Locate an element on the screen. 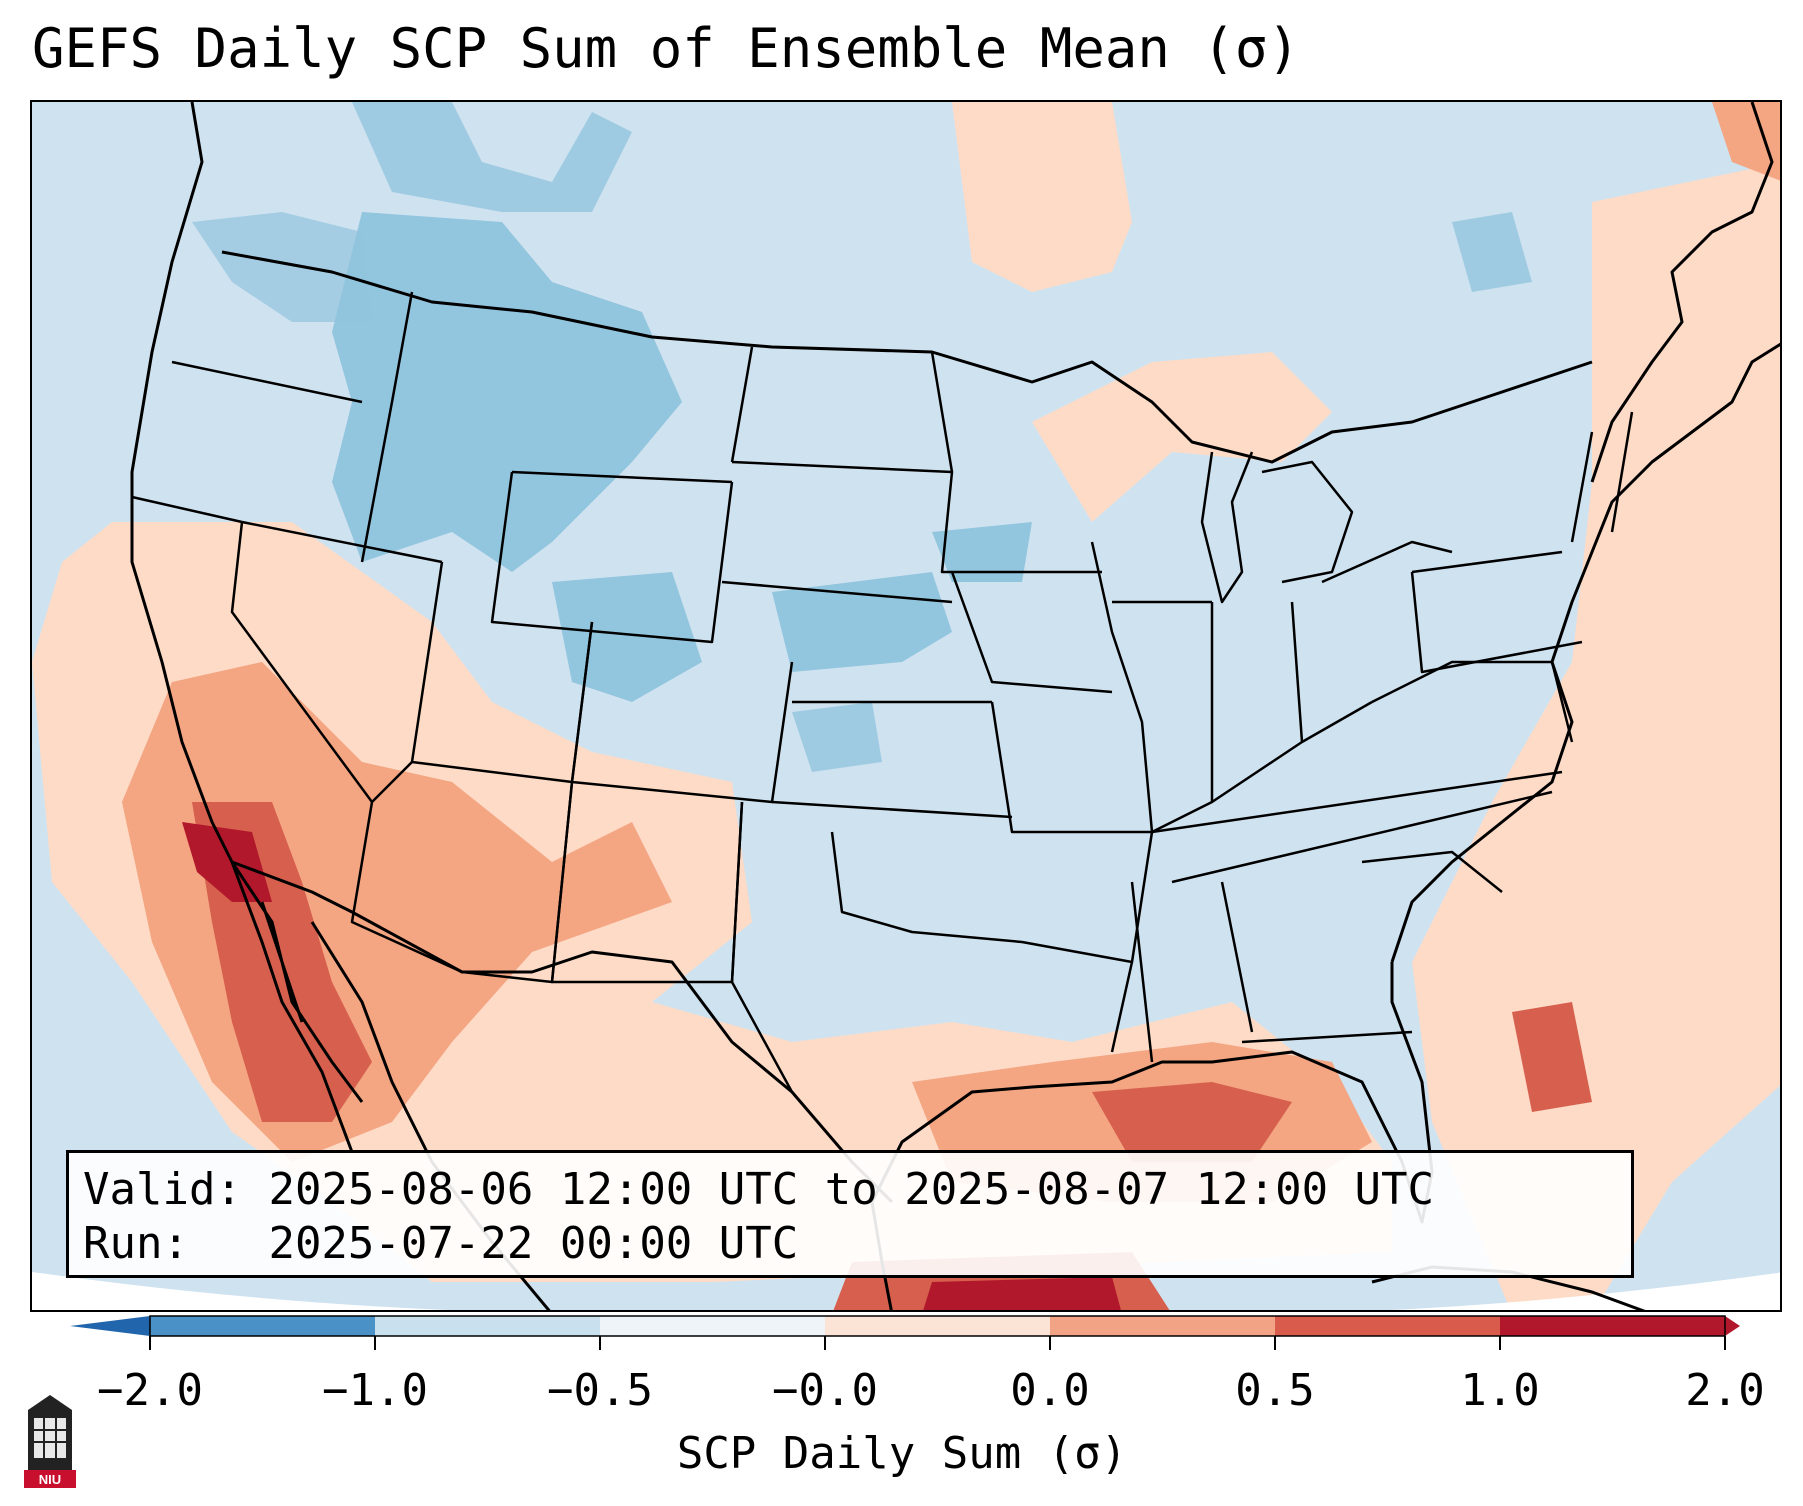 Image resolution: width=1803 pixels, height=1506 pixels. lake-erie is located at coordinates (1387, 562).